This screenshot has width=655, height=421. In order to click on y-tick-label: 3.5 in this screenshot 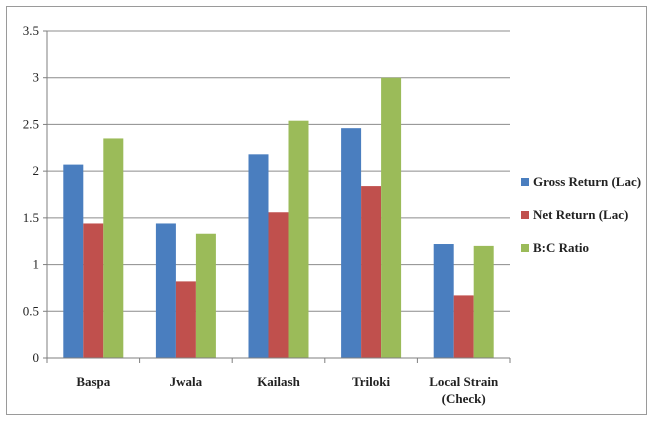, I will do `click(31, 30)`.